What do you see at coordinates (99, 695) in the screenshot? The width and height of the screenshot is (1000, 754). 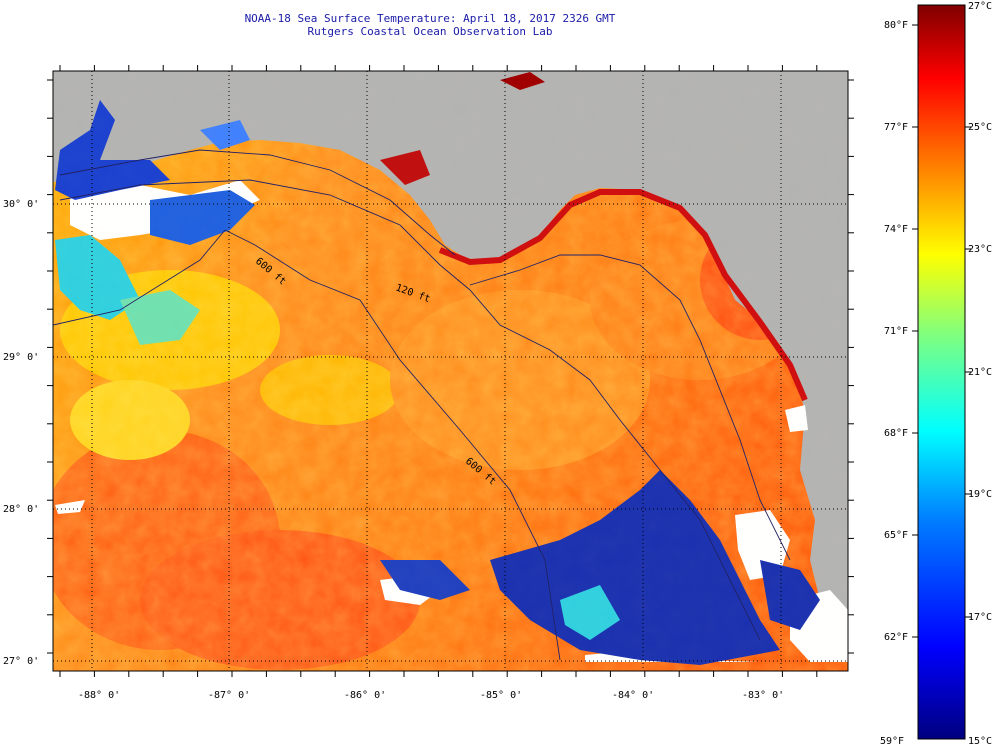 I see `lon-label: -88° 0'` at bounding box center [99, 695].